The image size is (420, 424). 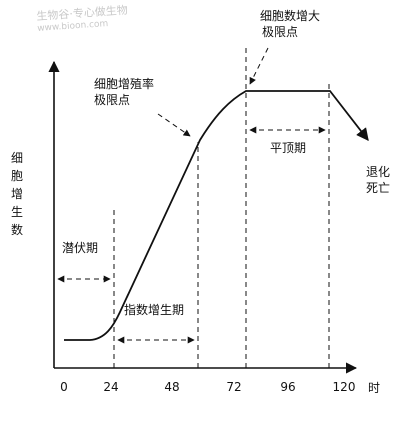 I want to click on log-phase-label: 指数增生期, so click(x=154, y=310).